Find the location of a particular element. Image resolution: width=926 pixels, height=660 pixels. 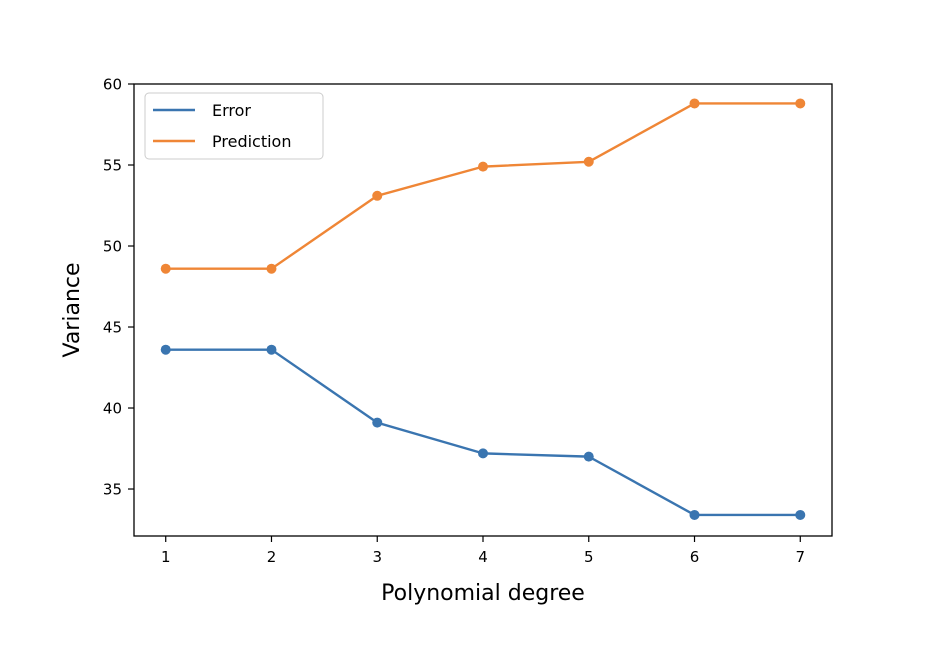

y-tick-label: 55 is located at coordinates (112, 166).